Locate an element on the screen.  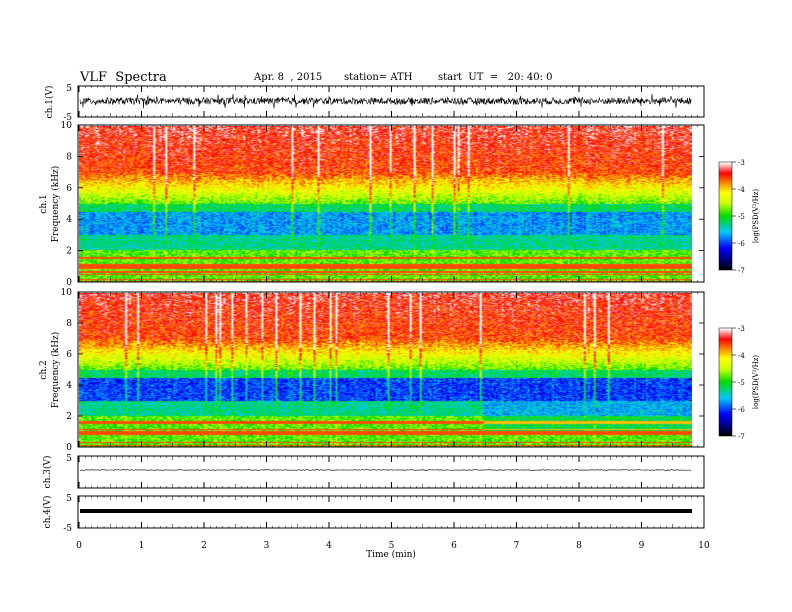
ch1-spec-ylabel-freq: Frequency (kHz) is located at coordinates (55, 204).